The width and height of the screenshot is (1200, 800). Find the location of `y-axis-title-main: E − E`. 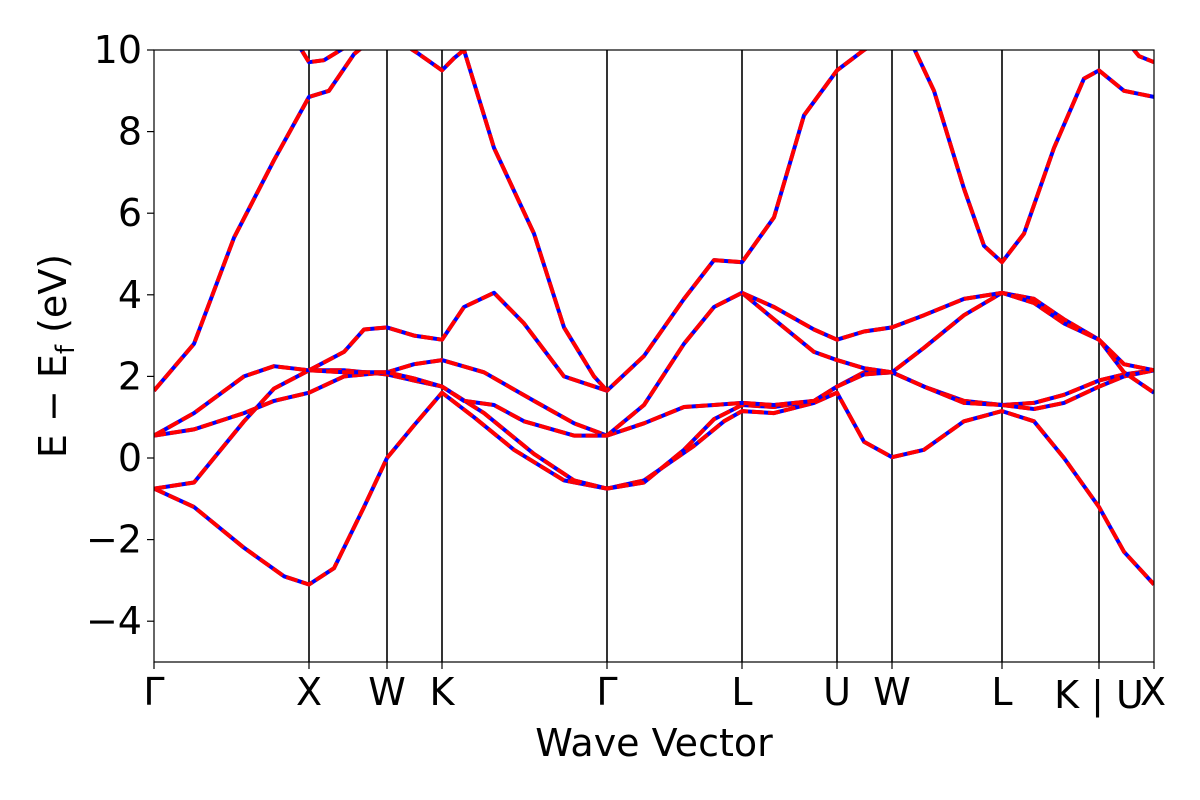

y-axis-title-main: E − E is located at coordinates (53, 406).